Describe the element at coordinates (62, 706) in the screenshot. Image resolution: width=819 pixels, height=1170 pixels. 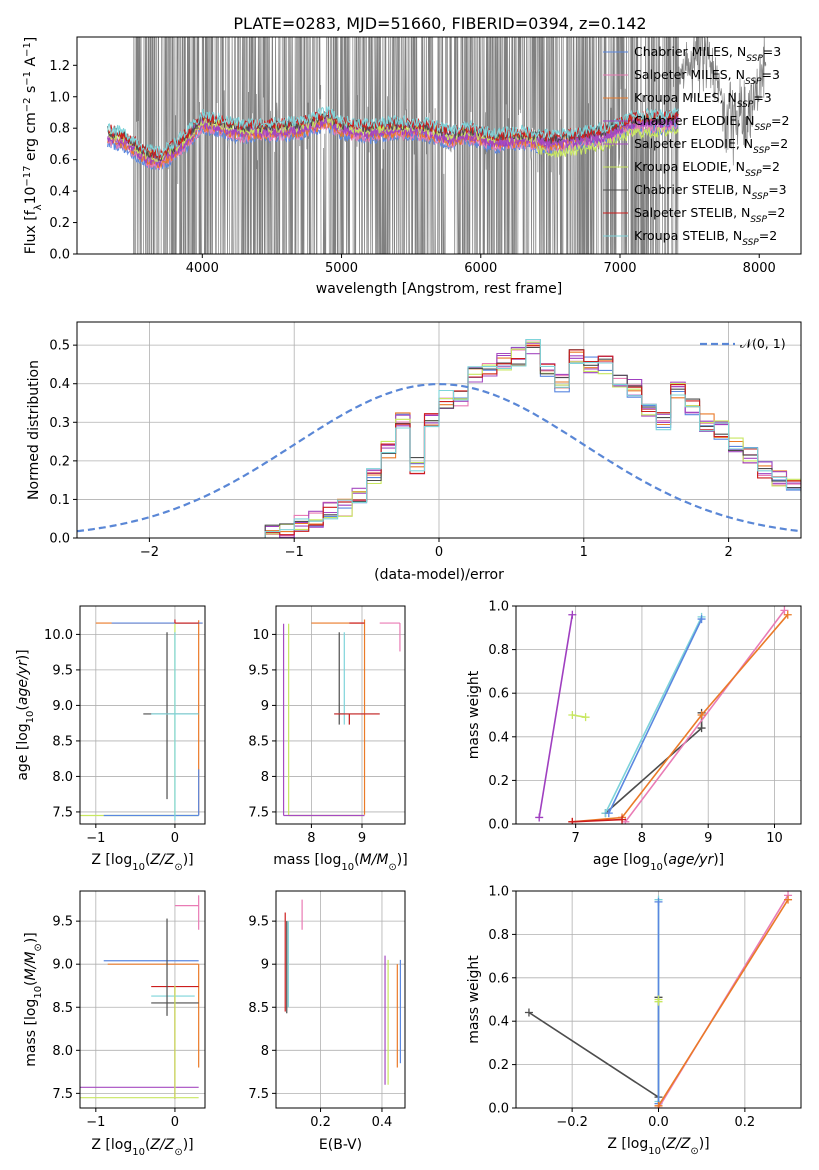
I see `y-tick-label: 9.0` at that location.